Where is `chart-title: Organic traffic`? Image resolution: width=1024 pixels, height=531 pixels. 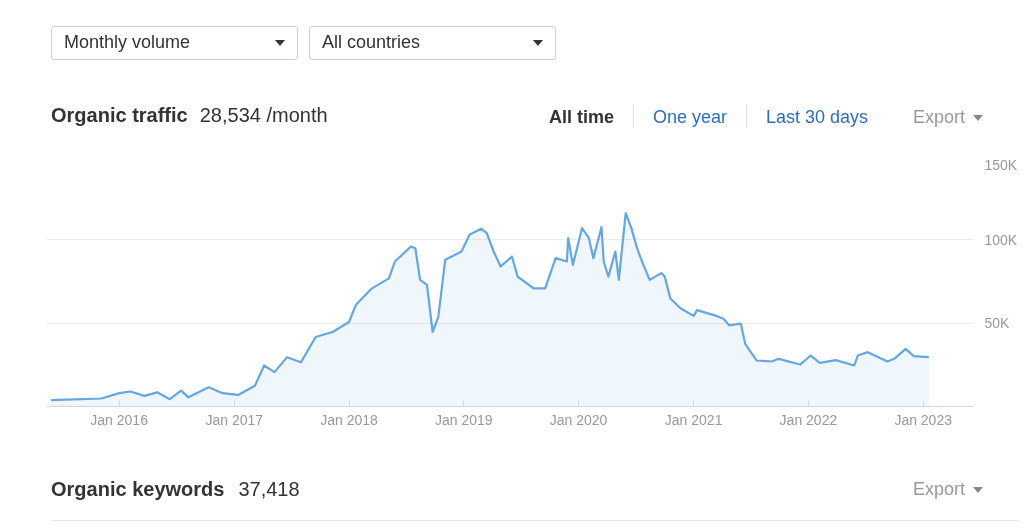 chart-title: Organic traffic is located at coordinates (119, 115).